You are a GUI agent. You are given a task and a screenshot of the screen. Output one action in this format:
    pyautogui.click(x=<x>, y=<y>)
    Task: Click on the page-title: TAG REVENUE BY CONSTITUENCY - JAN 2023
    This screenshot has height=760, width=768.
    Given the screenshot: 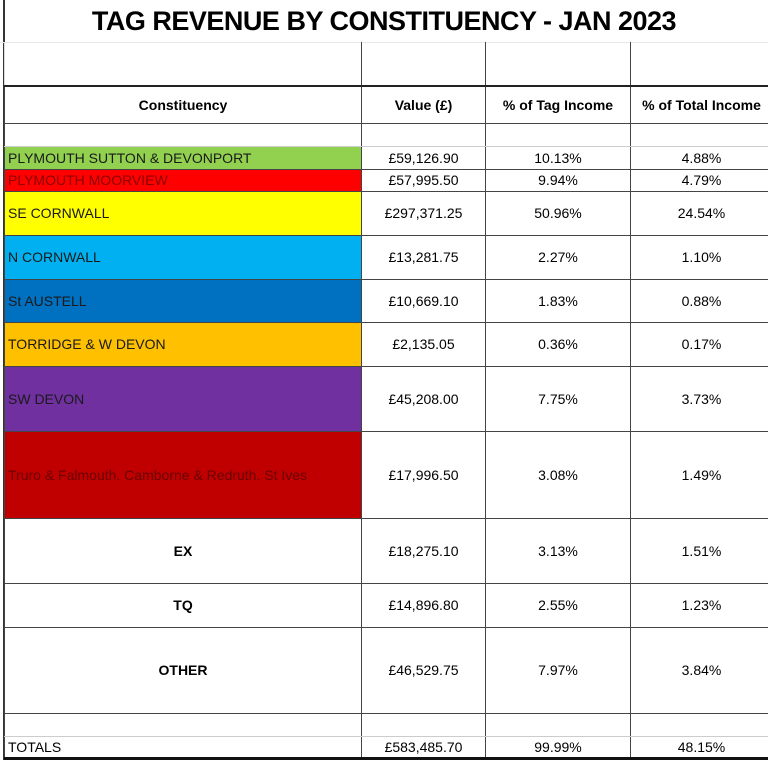 What is the action you would take?
    pyautogui.click(x=384, y=21)
    